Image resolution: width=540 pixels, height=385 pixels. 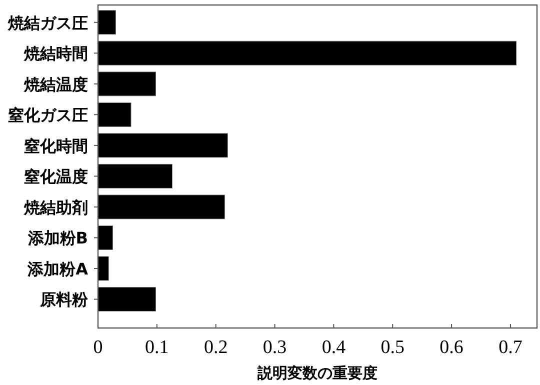 I want to click on y-tick-label: 添加粉B, so click(x=57, y=238).